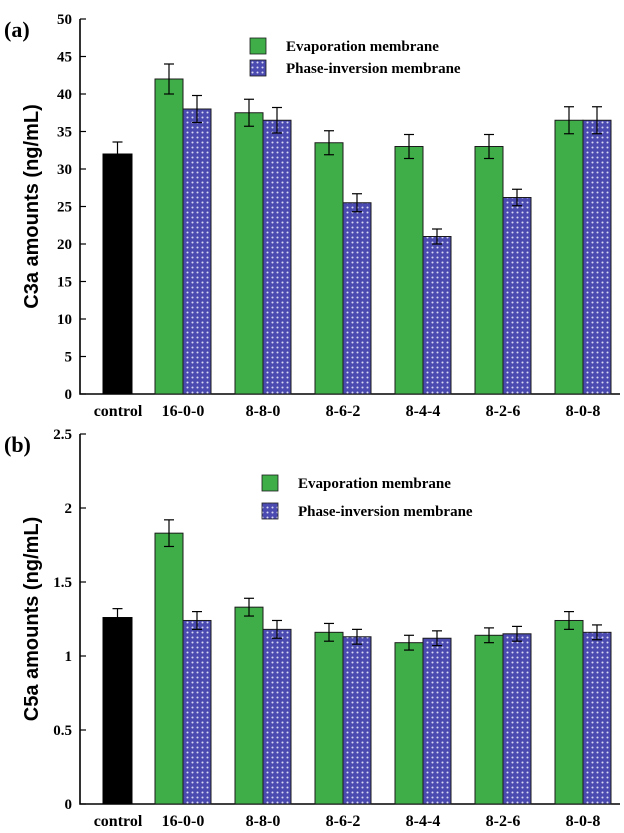  What do you see at coordinates (64, 283) in the screenshot?
I see `y-tick-label: 15` at bounding box center [64, 283].